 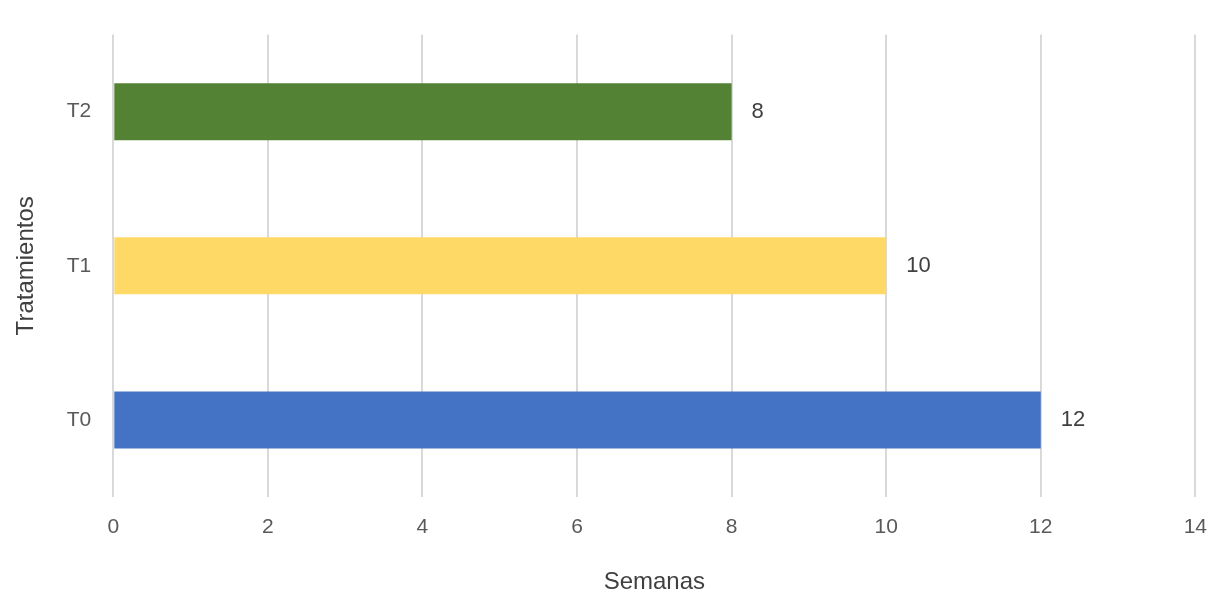 I want to click on x-tick-label: 12, so click(x=1041, y=526).